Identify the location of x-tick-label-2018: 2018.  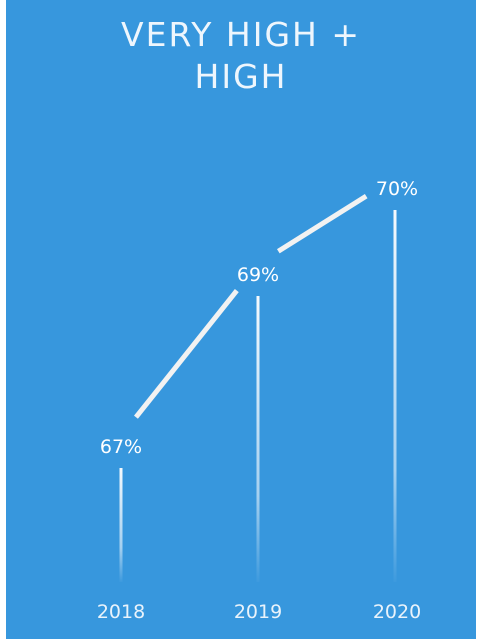
(121, 612).